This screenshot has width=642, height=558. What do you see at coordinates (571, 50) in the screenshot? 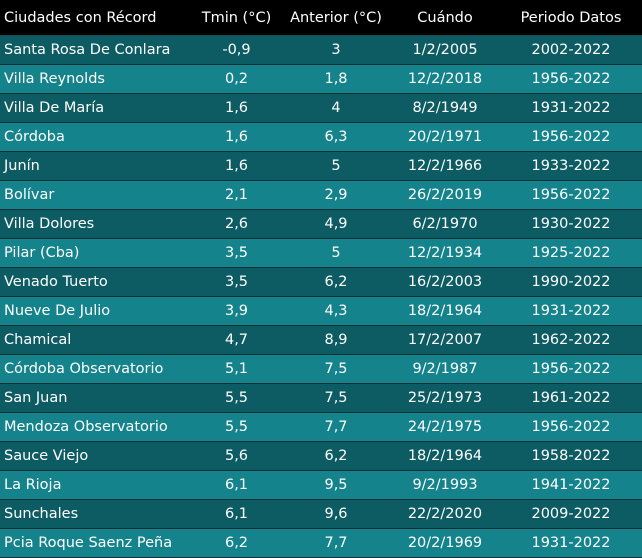
I see `cell-period: 2002-2022` at bounding box center [571, 50].